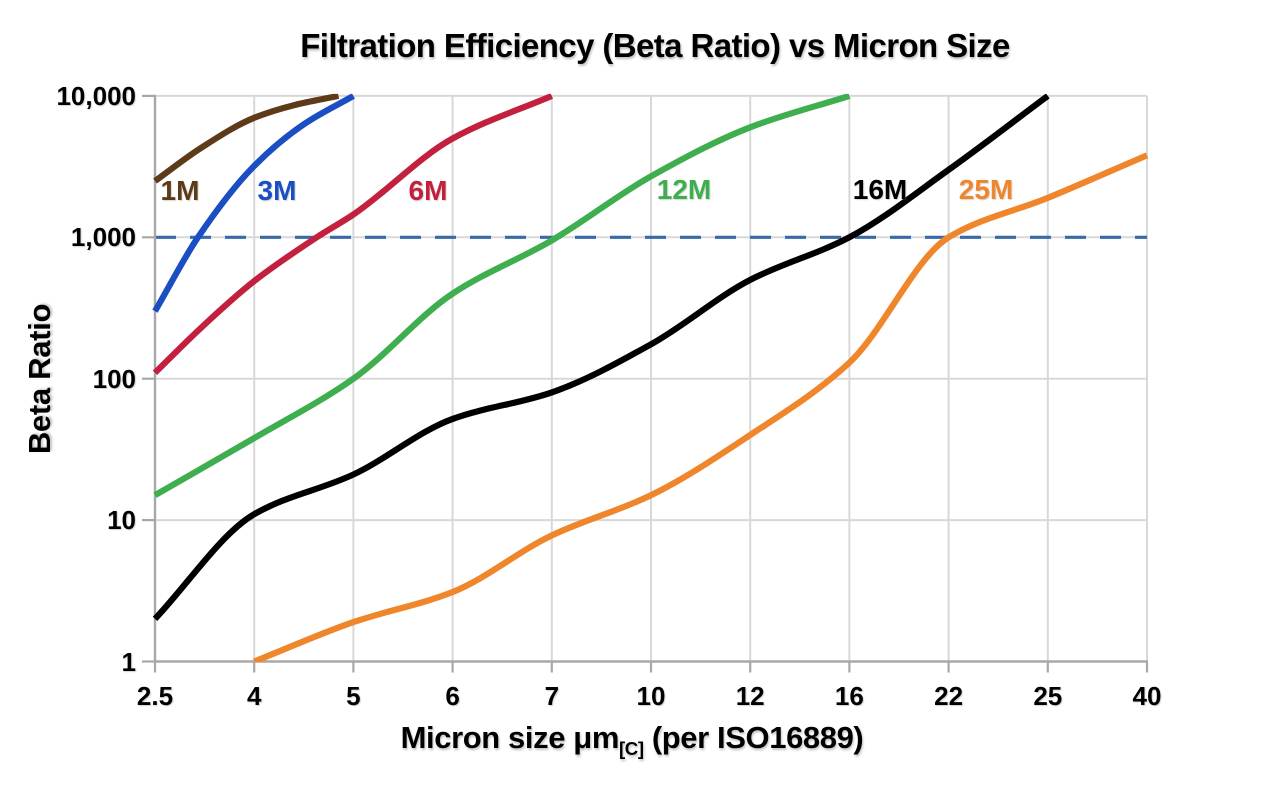 Image resolution: width=1272 pixels, height=790 pixels. I want to click on x-axis-title-main: Micron size μm, so click(510, 737).